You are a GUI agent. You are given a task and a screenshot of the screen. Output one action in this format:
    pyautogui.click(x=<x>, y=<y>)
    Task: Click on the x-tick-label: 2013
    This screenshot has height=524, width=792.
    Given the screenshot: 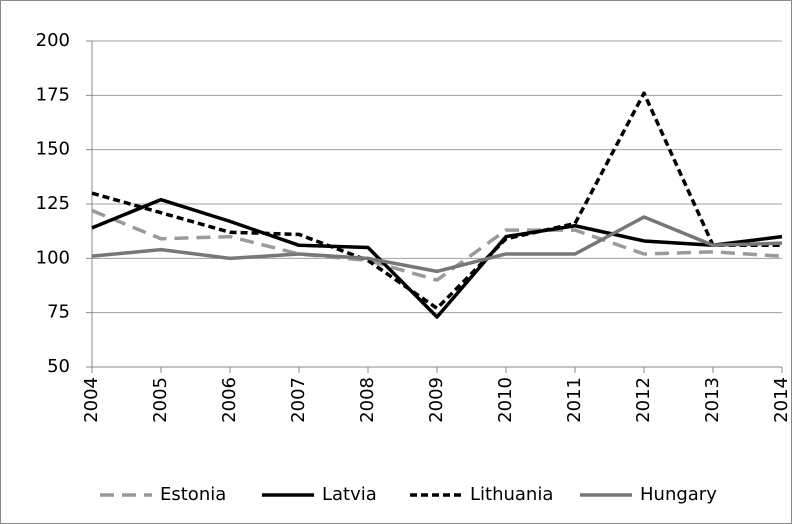 What is the action you would take?
    pyautogui.click(x=712, y=400)
    